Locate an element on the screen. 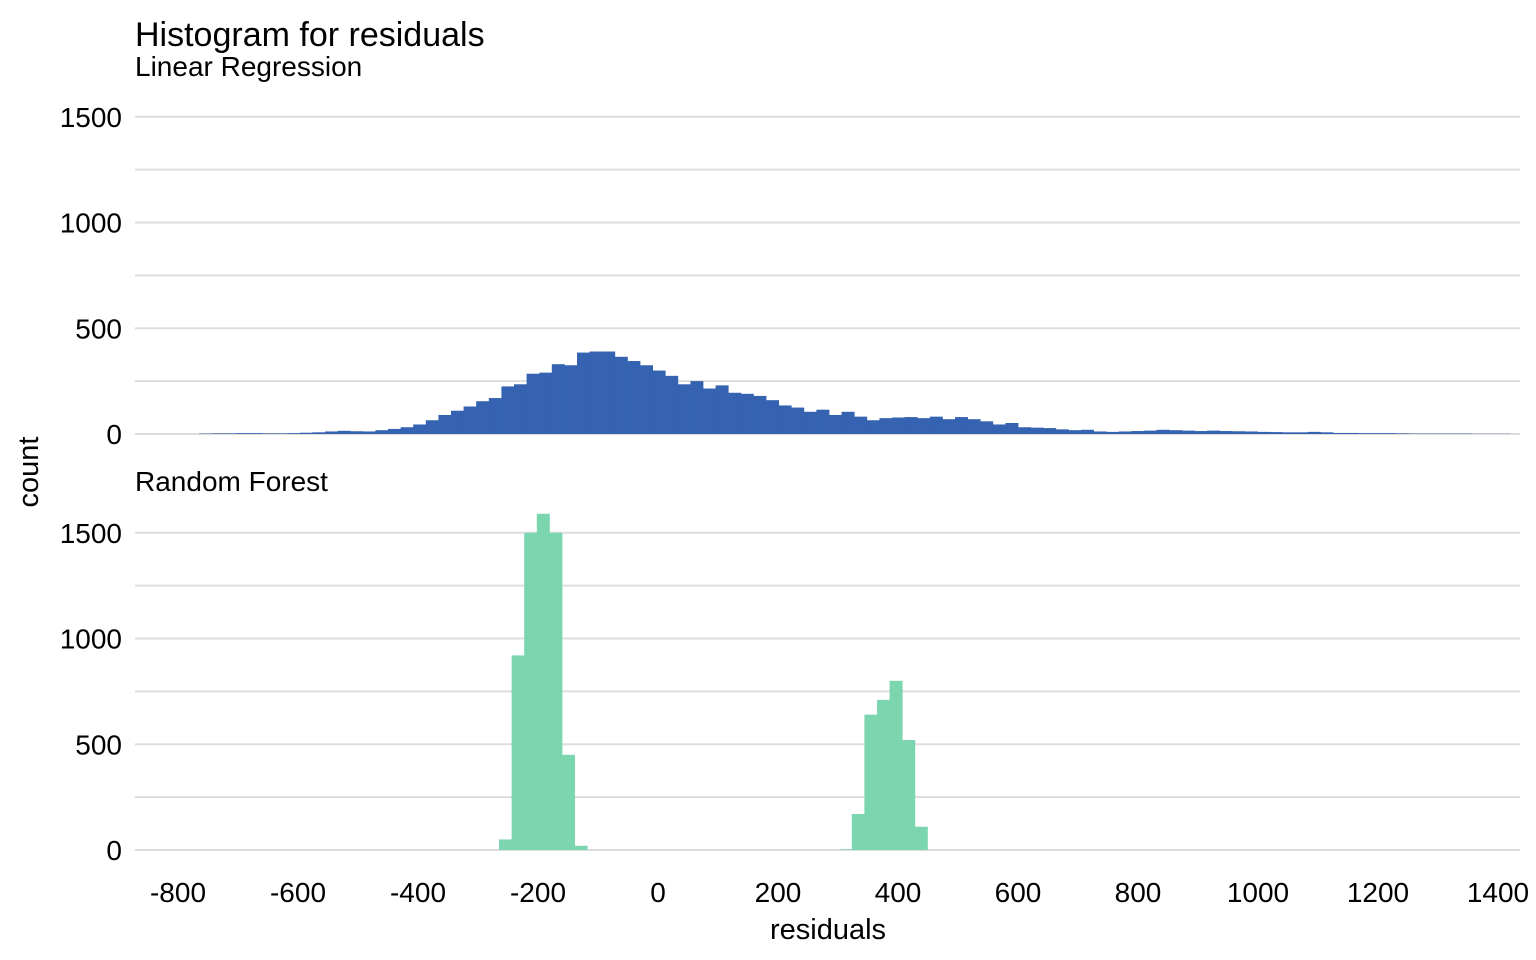 Image resolution: width=1536 pixels, height=960 pixels. y-tick-label: 500 is located at coordinates (98, 744).